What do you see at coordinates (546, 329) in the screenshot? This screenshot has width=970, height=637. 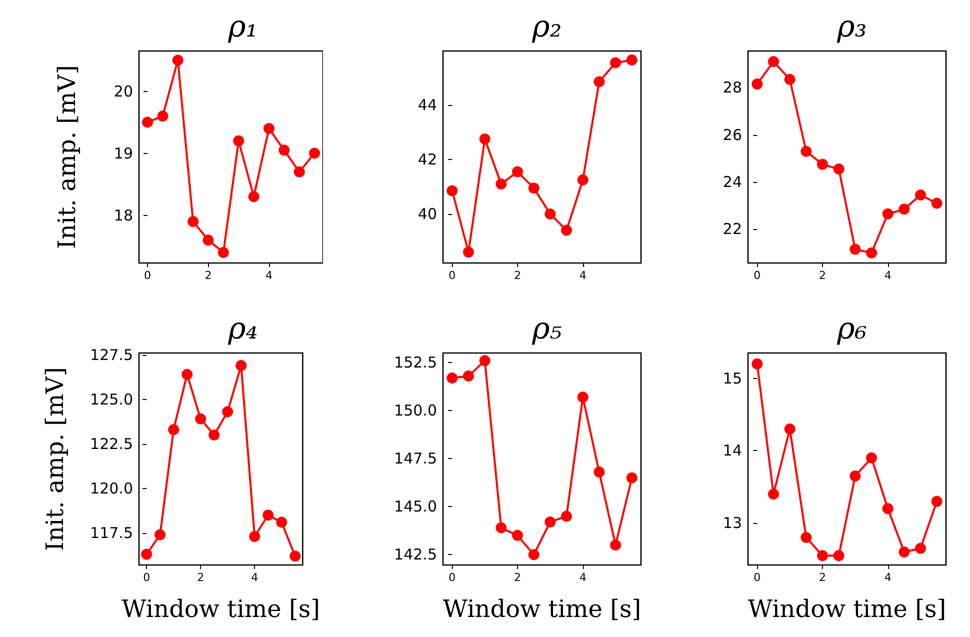 I see `chart-title: ρ₅` at bounding box center [546, 329].